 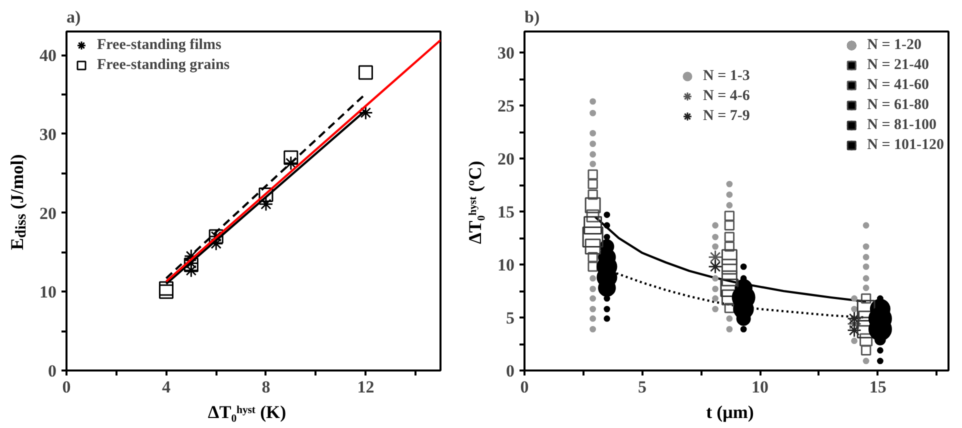 I want to click on legend-label: Free-standing grains, so click(x=163, y=65).